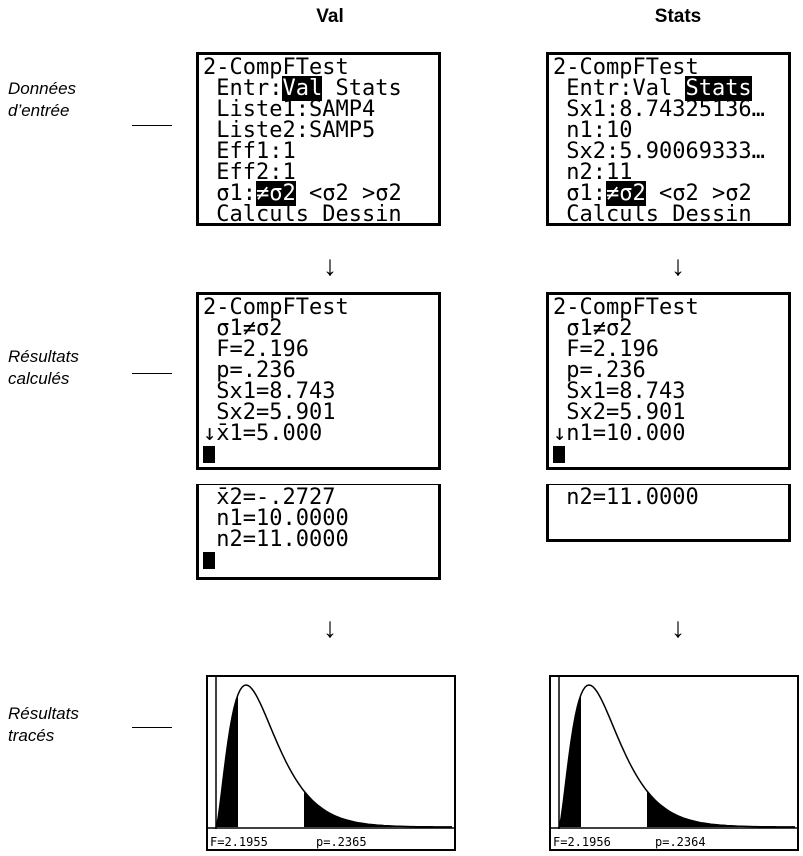 This screenshot has width=803, height=856. I want to click on graph-screen: F=2.1955 p=.2365, so click(331, 763).